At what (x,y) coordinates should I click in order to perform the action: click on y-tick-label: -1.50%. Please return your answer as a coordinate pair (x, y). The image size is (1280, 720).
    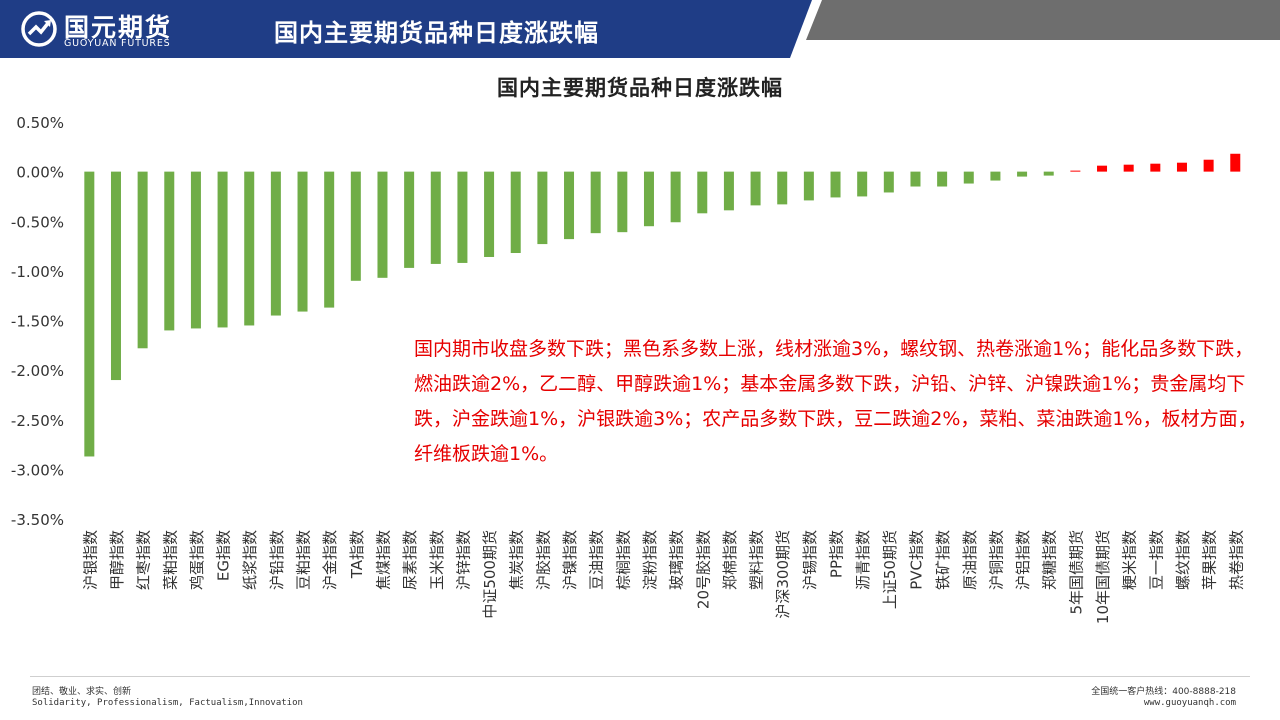
    Looking at the image, I should click on (37, 322).